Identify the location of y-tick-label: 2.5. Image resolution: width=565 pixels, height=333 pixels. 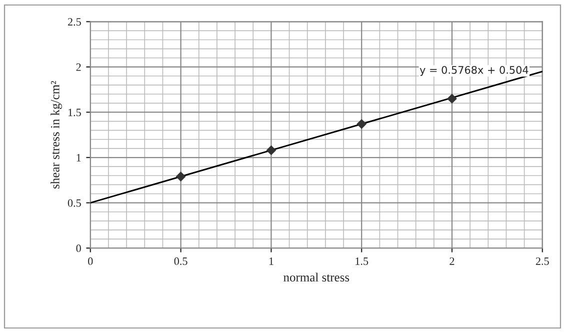
(74, 22).